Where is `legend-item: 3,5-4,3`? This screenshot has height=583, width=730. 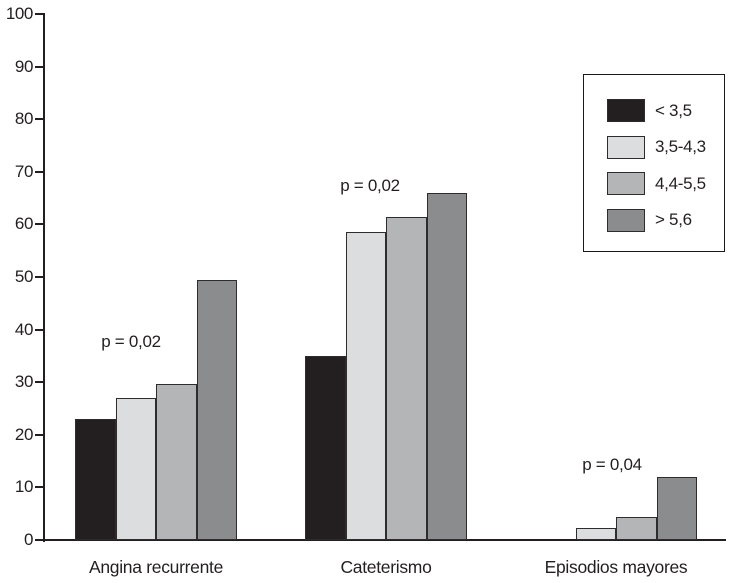
legend-item: 3,5-4,3 is located at coordinates (665, 147).